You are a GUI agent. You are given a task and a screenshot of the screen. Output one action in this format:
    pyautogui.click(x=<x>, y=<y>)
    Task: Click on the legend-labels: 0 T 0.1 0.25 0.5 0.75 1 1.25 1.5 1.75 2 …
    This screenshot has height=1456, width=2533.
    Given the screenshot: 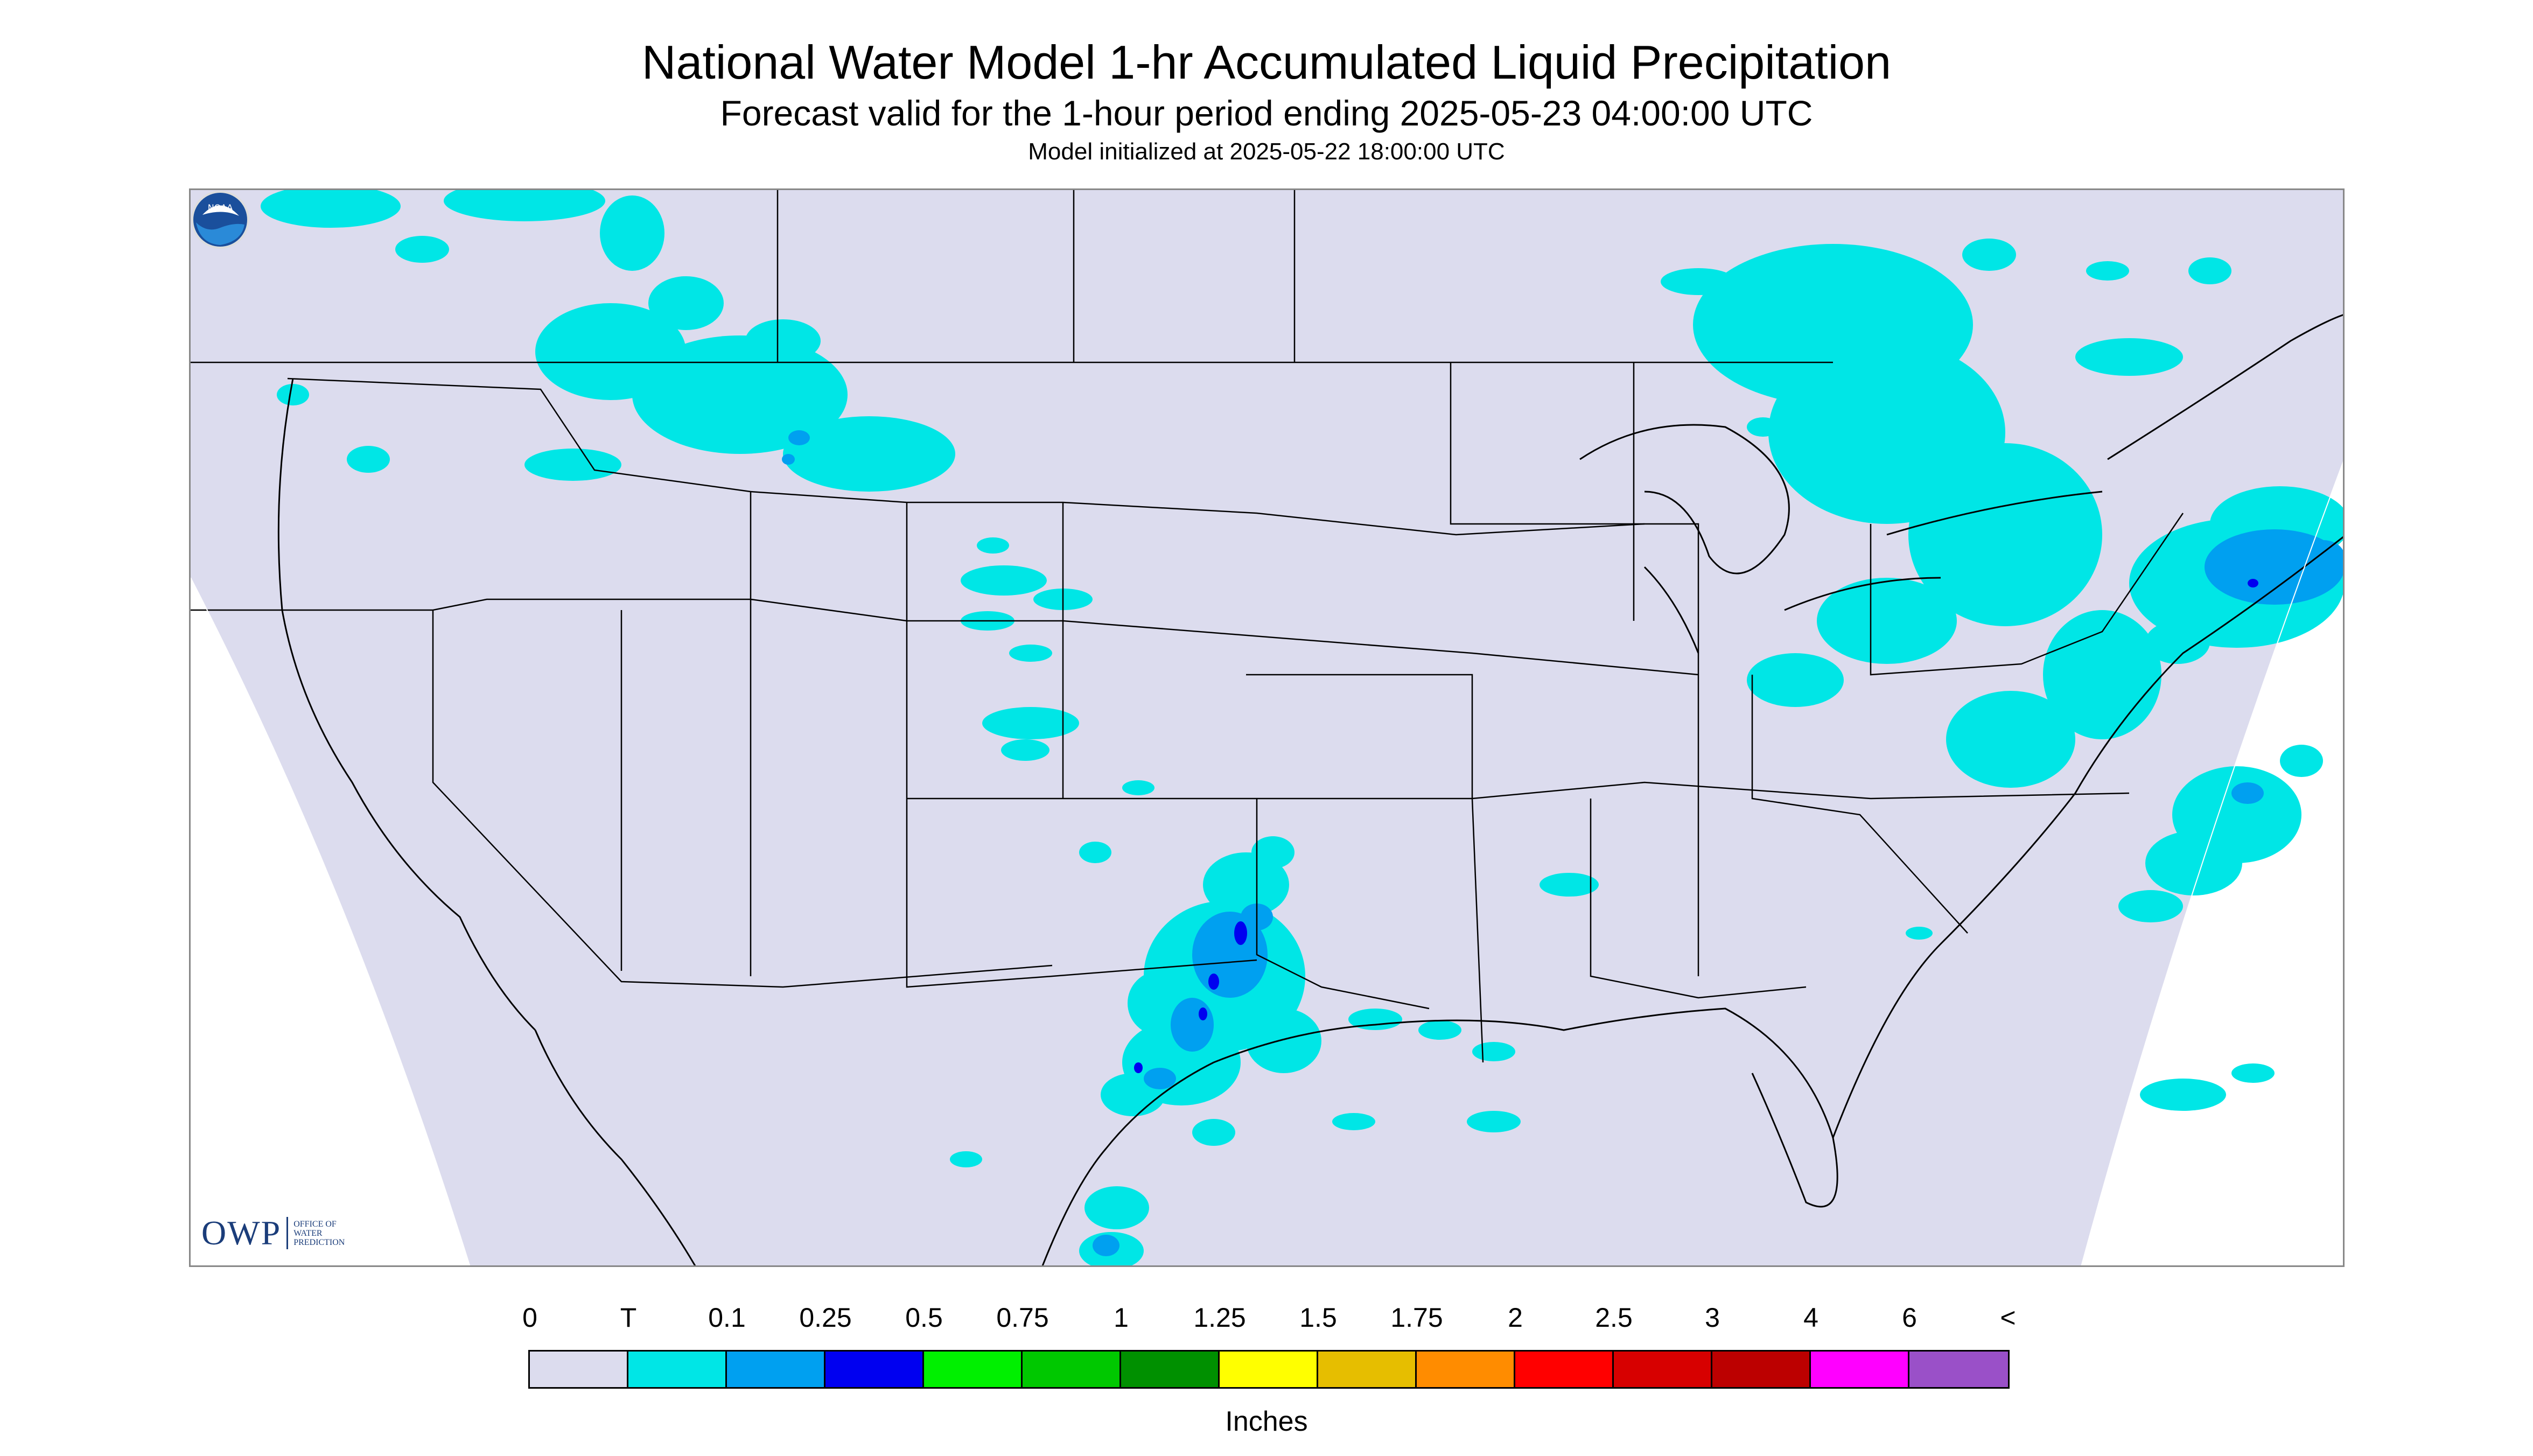 What is the action you would take?
    pyautogui.click(x=1266, y=1318)
    